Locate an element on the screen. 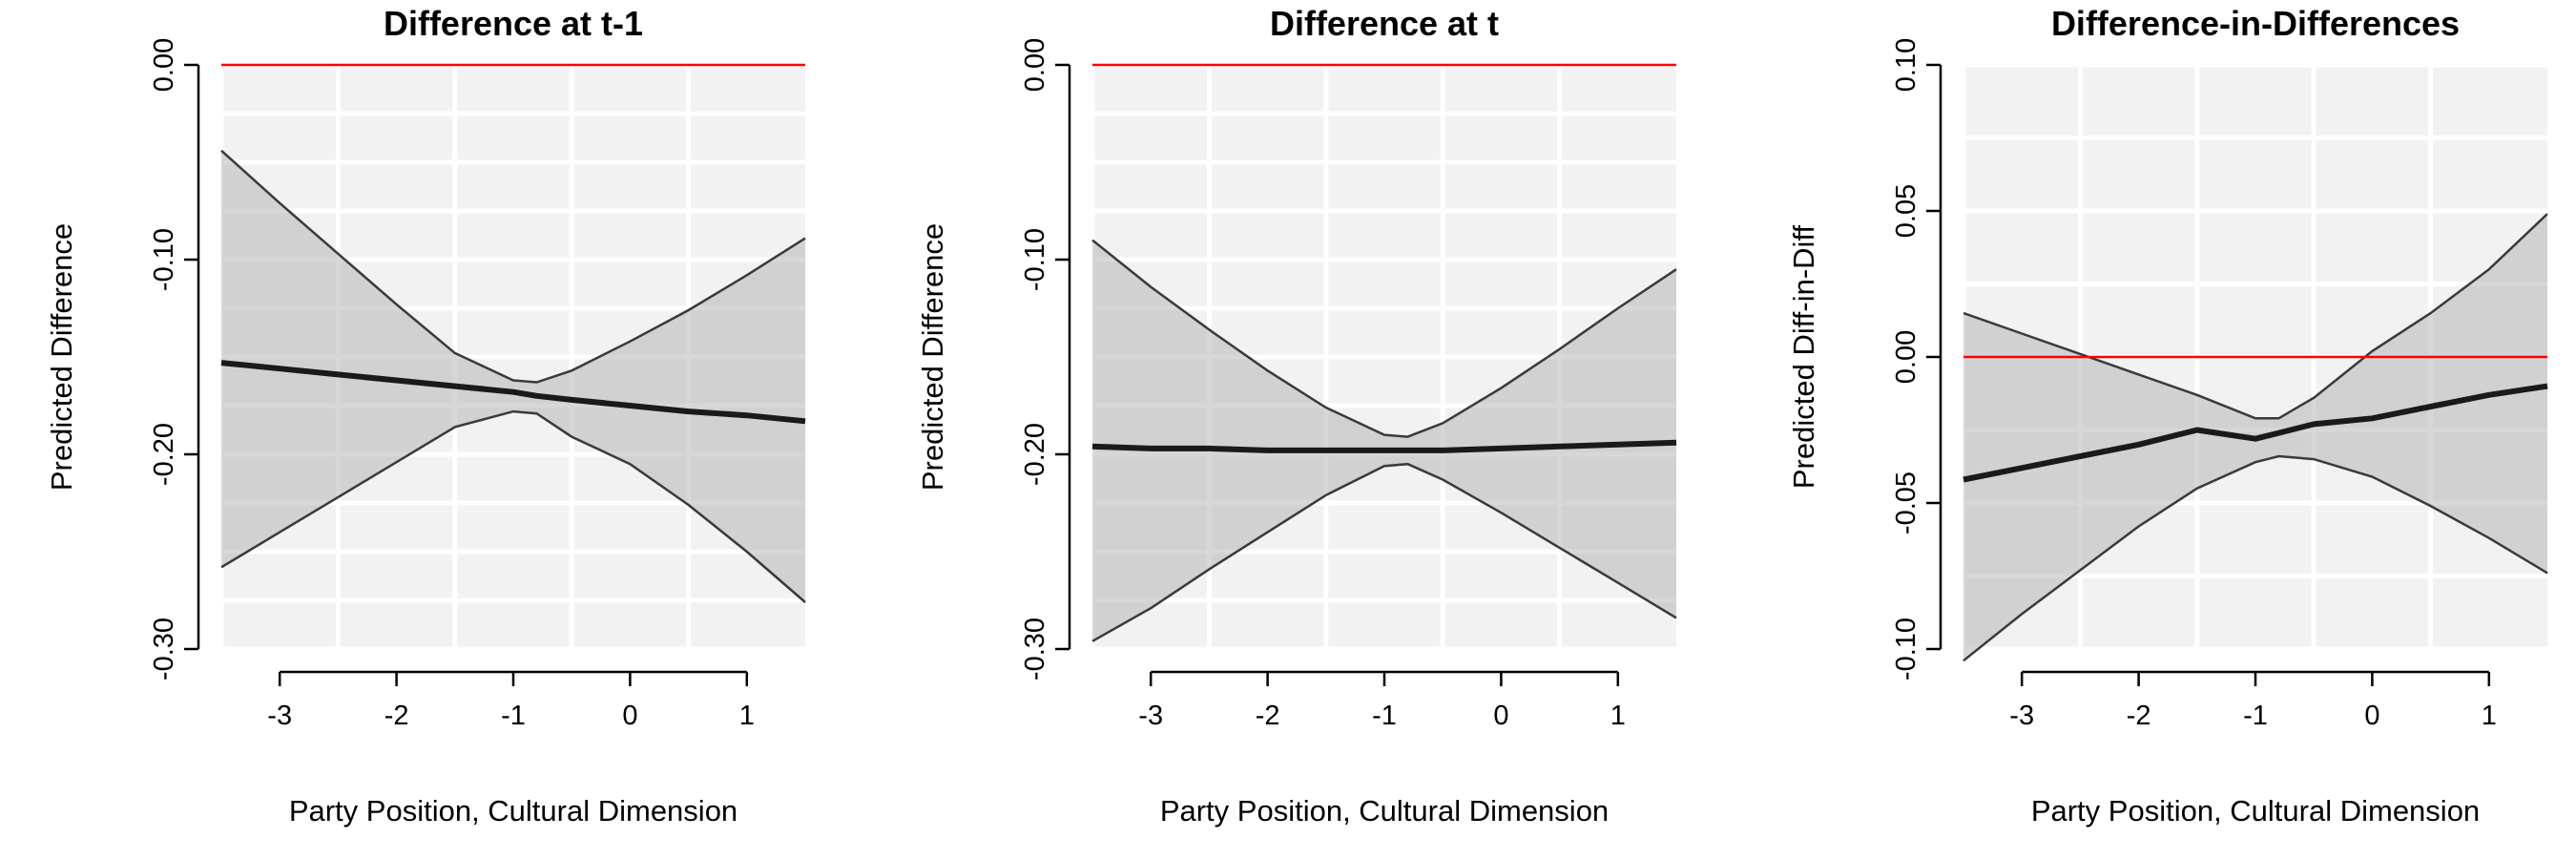 This screenshot has width=2576, height=859. y-tick-label: 0.10 is located at coordinates (1906, 65).